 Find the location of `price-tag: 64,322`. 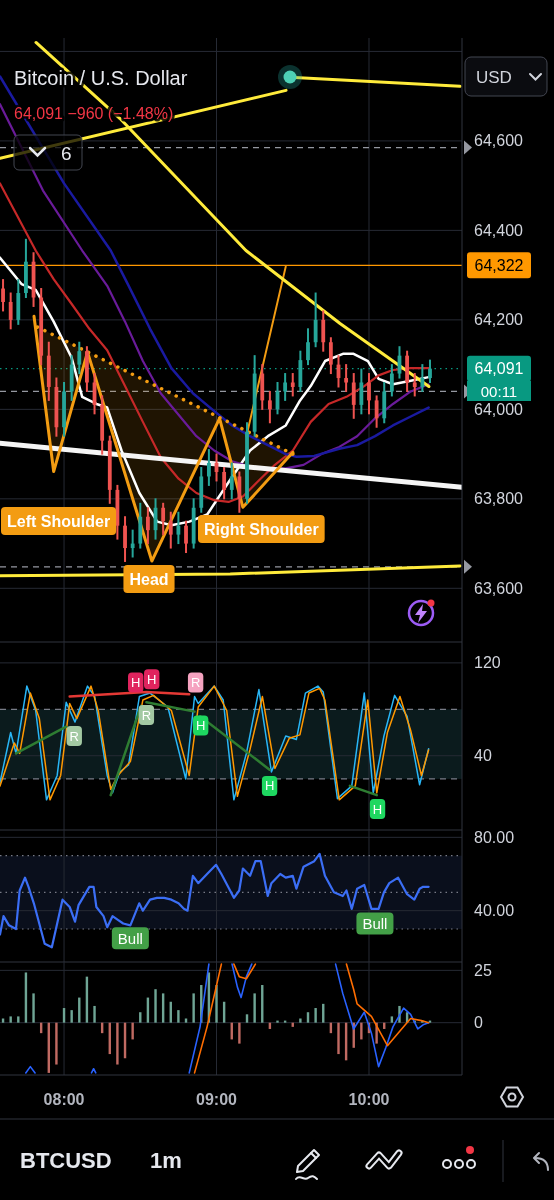

price-tag: 64,322 is located at coordinates (499, 265).